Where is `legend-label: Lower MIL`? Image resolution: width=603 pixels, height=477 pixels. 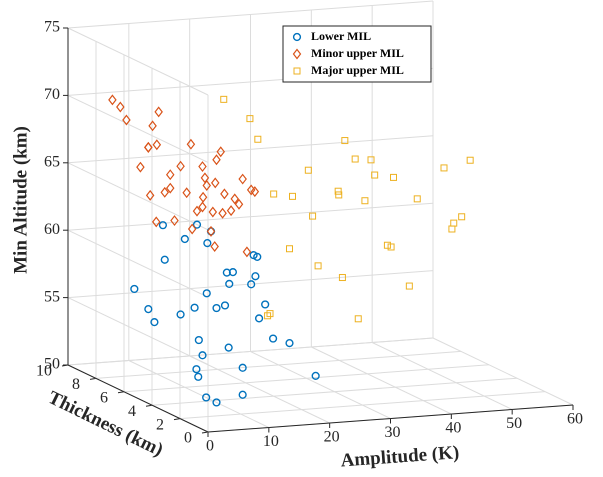 legend-label: Lower MIL is located at coordinates (341, 36).